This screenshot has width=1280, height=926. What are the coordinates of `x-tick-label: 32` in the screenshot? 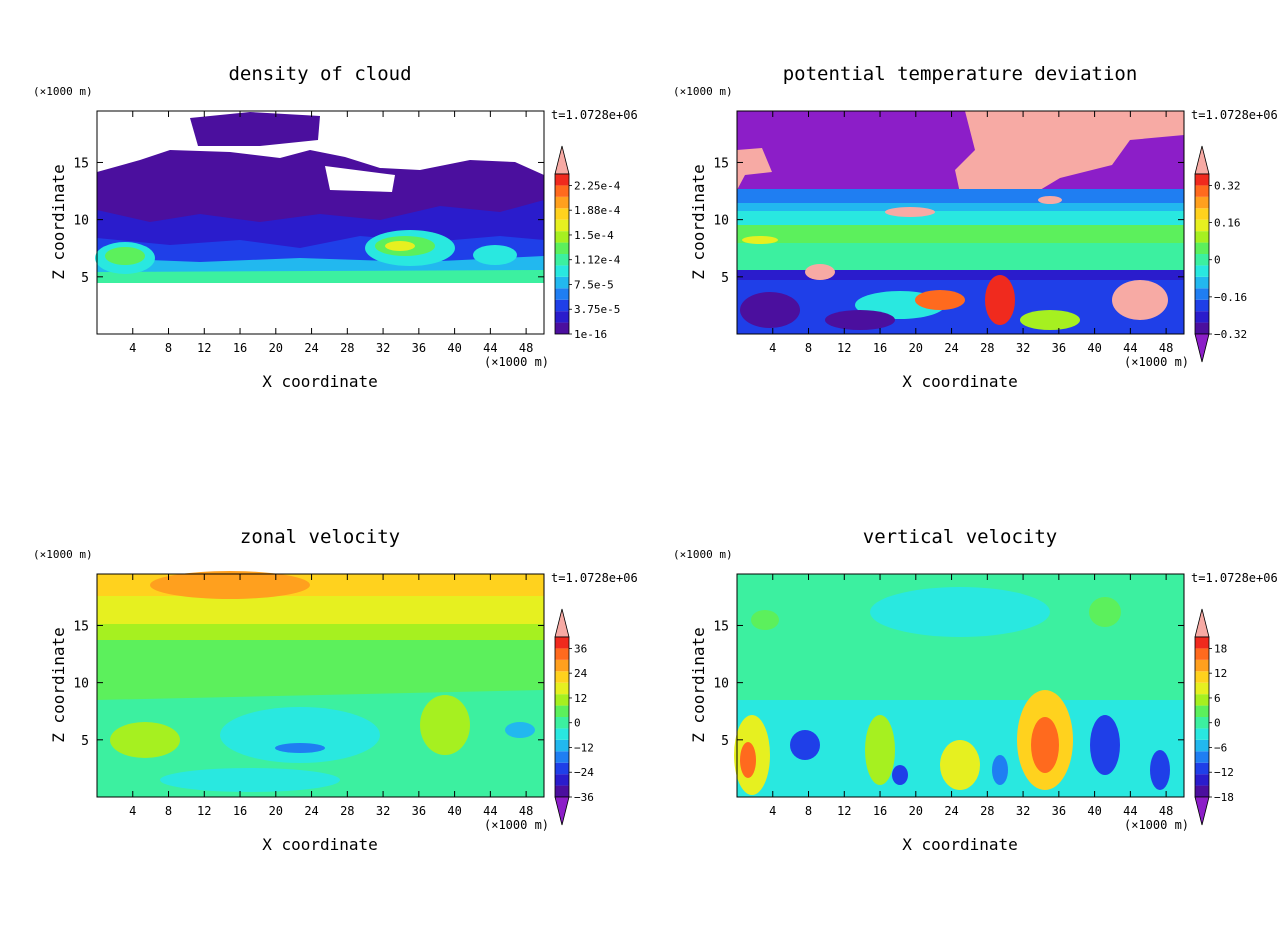 It's located at (383, 811).